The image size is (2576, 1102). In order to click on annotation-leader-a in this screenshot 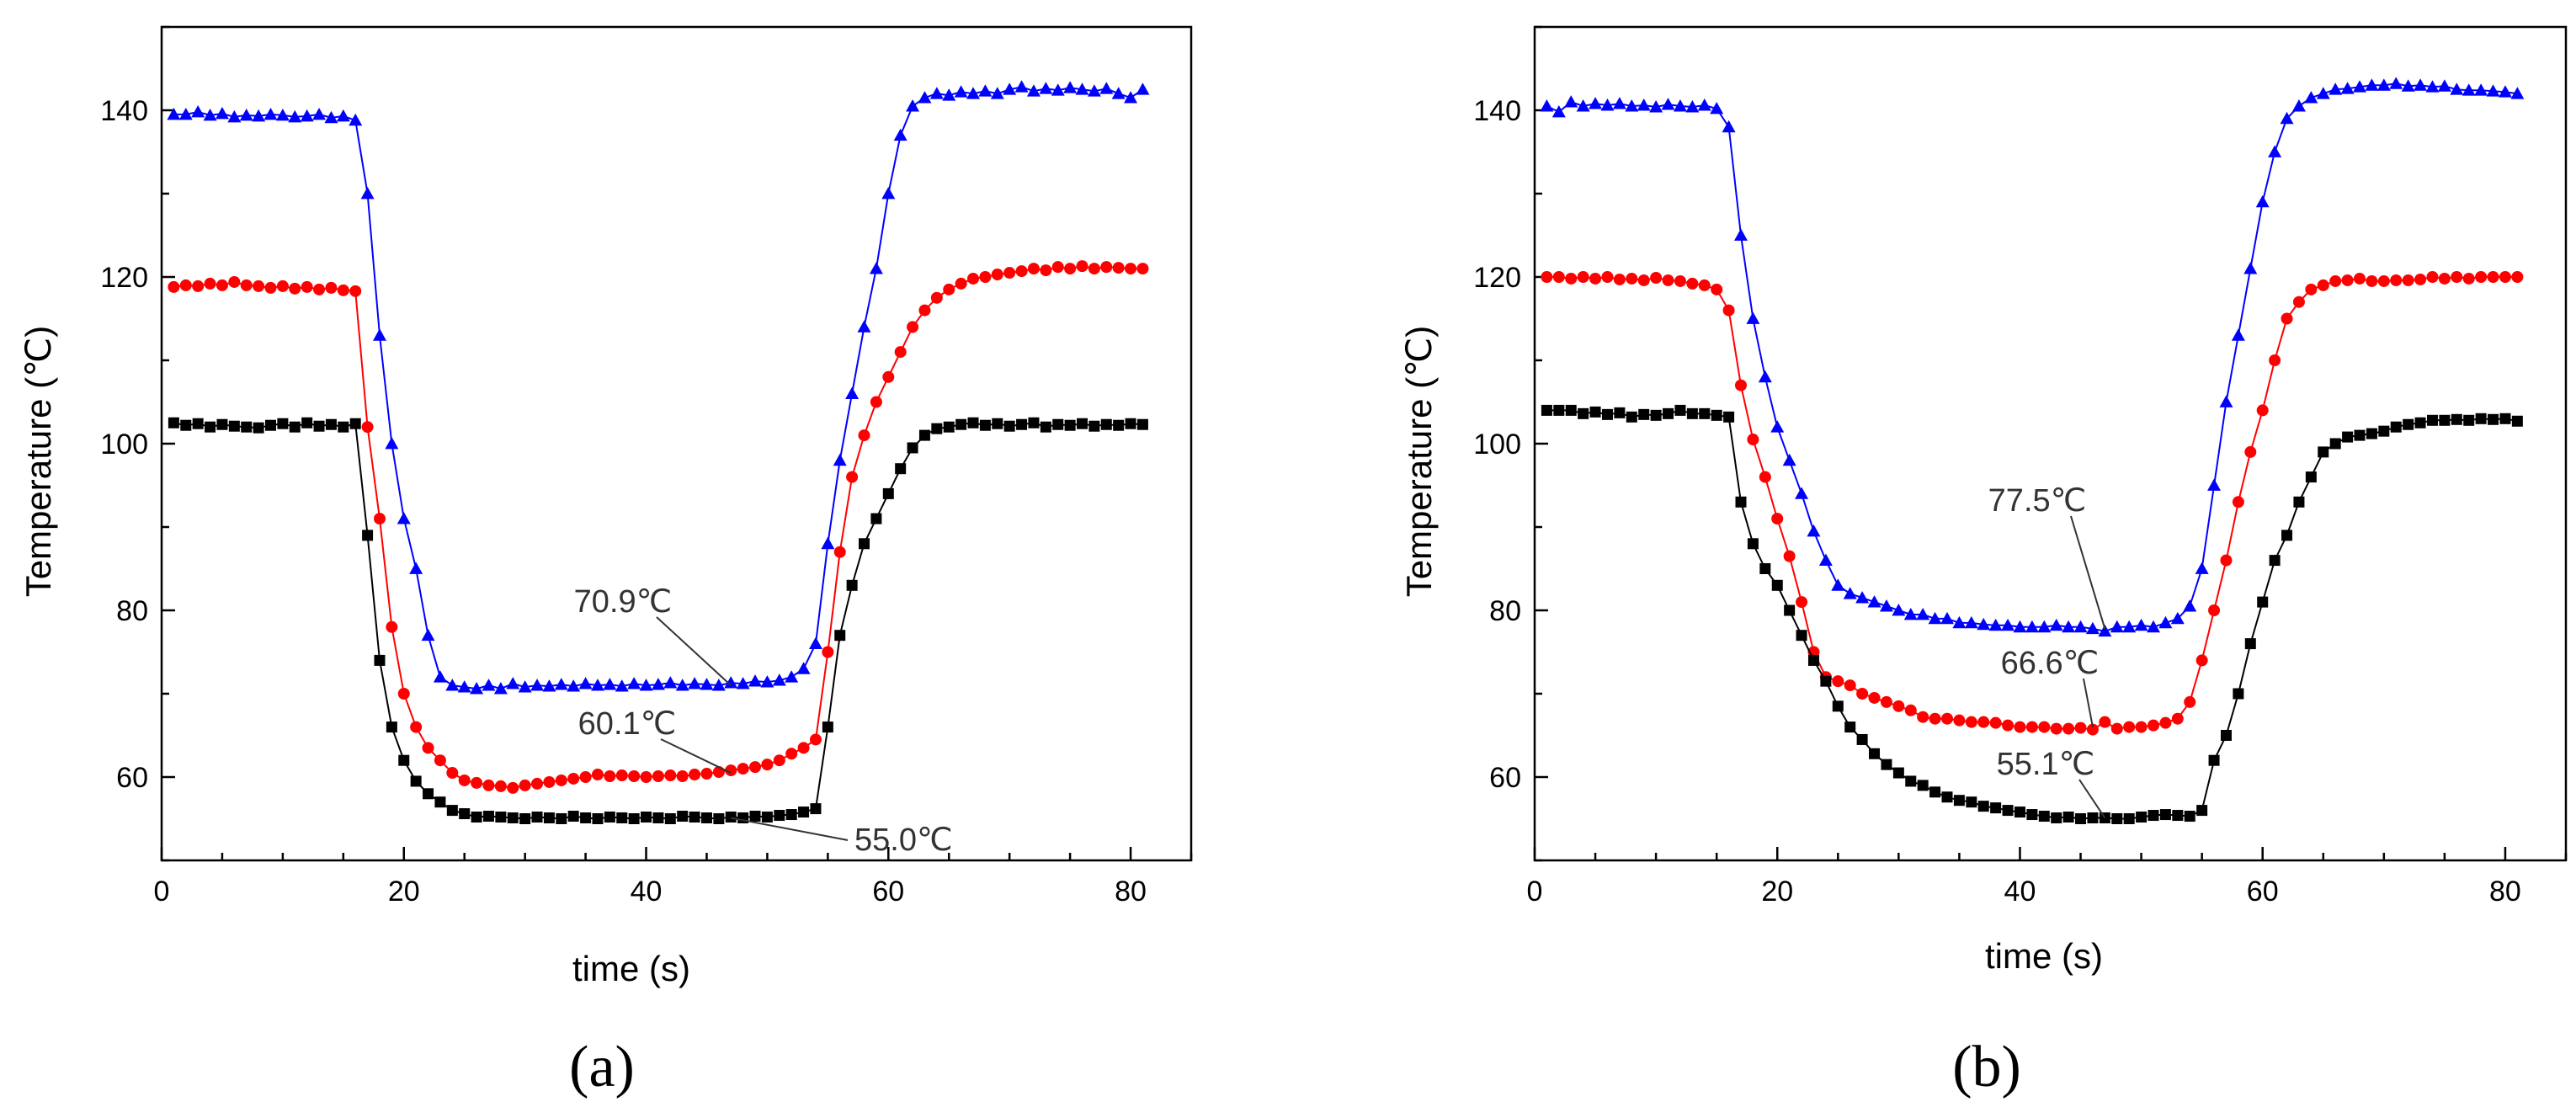, I will do `click(694, 651)`.